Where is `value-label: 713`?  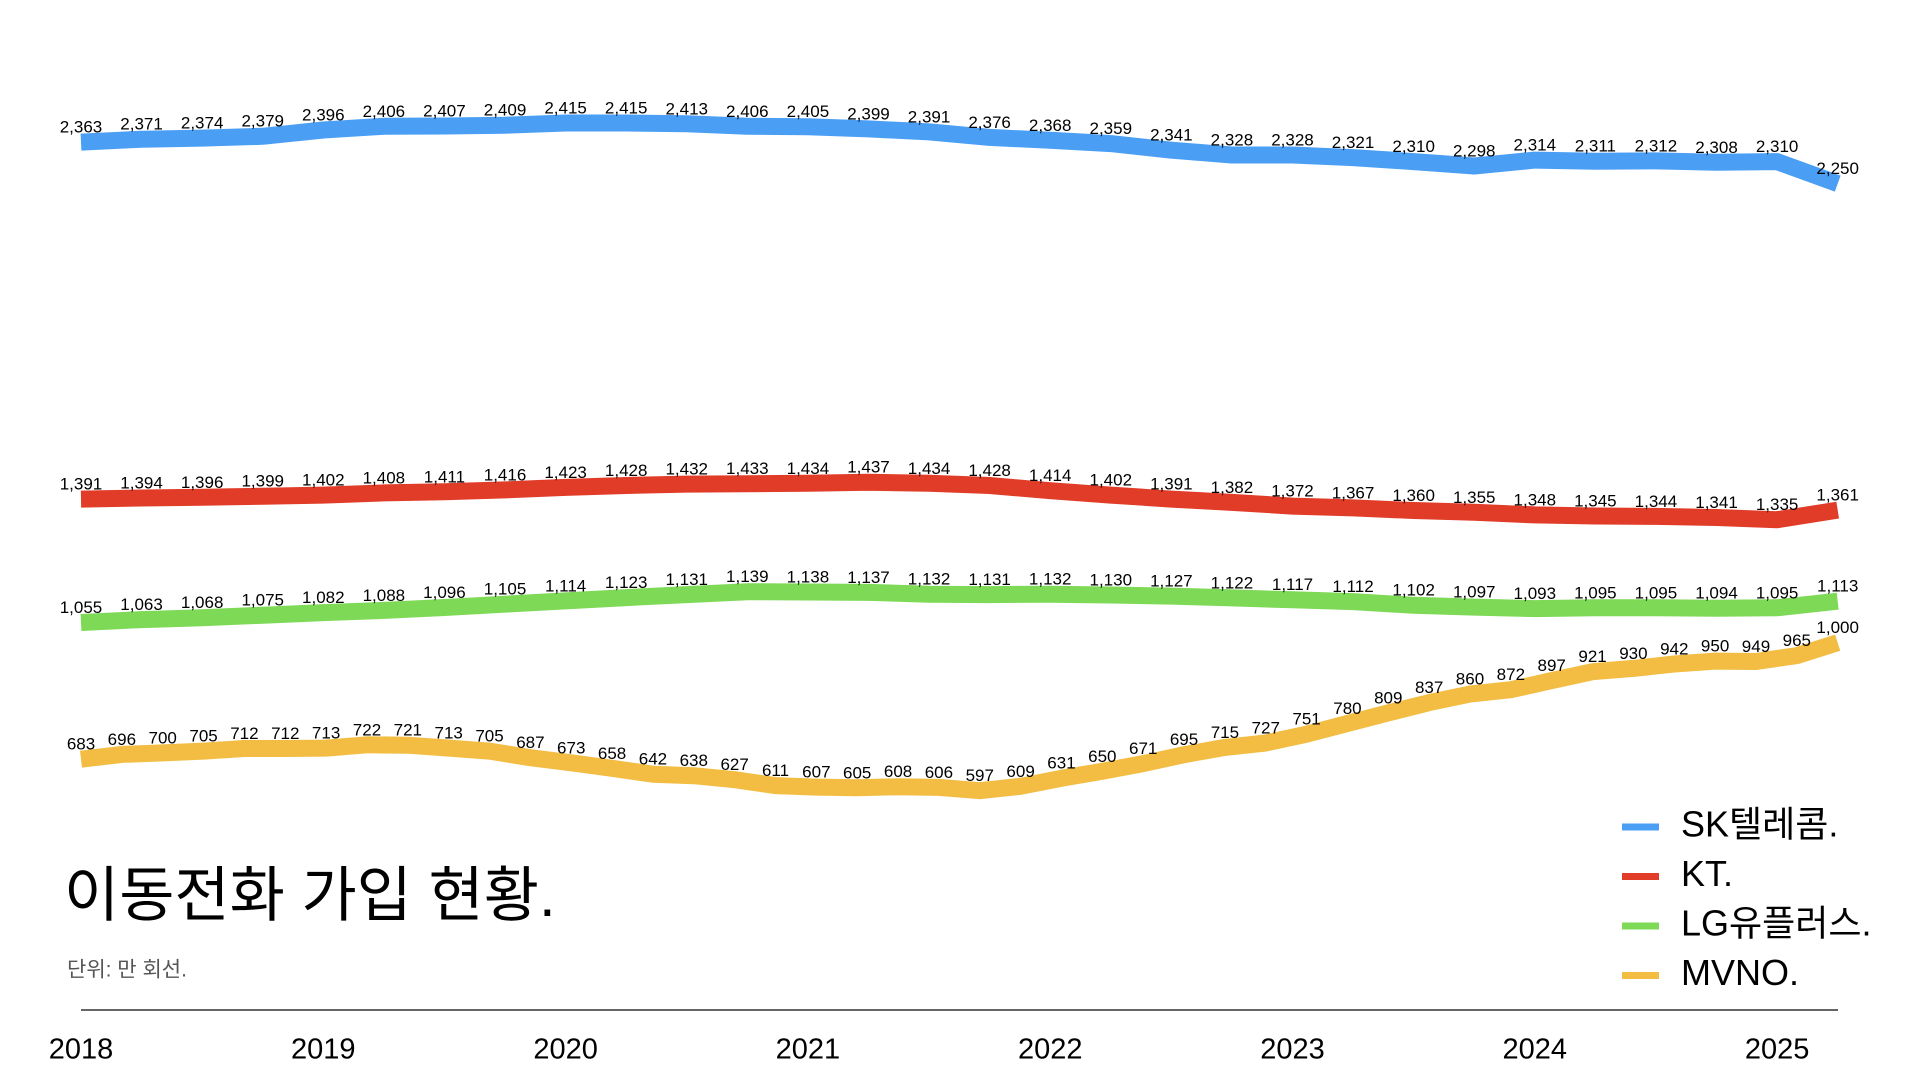 value-label: 713 is located at coordinates (326, 733).